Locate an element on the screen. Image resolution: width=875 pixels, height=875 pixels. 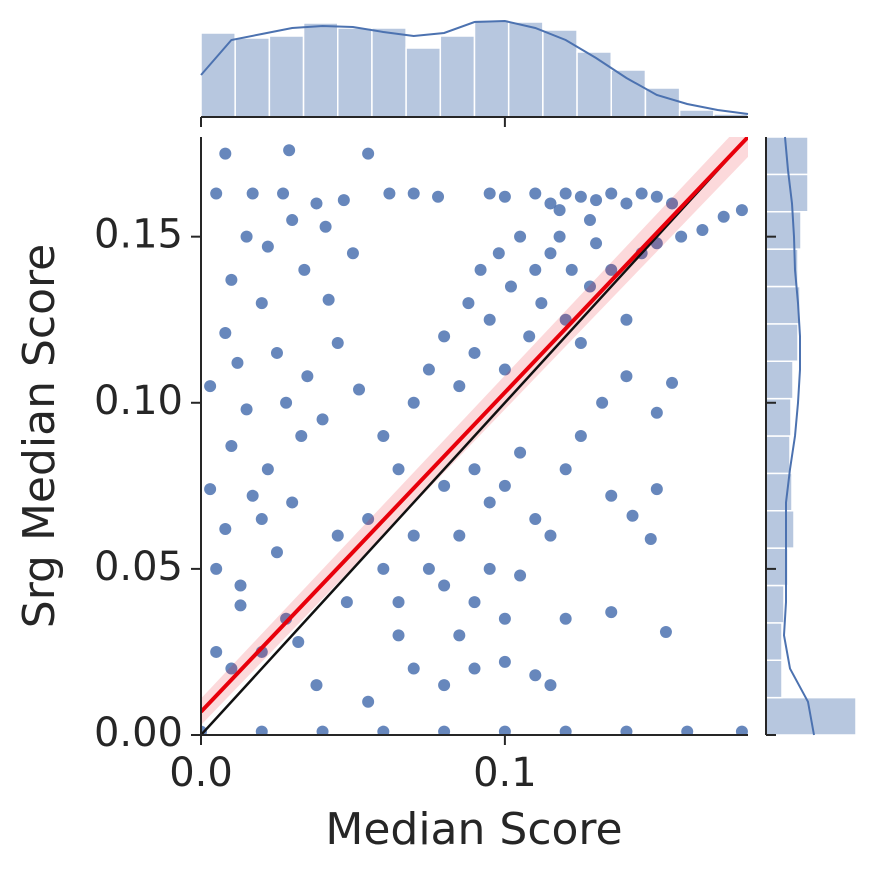
y-tick-label: 0.10 is located at coordinates (138, 401).